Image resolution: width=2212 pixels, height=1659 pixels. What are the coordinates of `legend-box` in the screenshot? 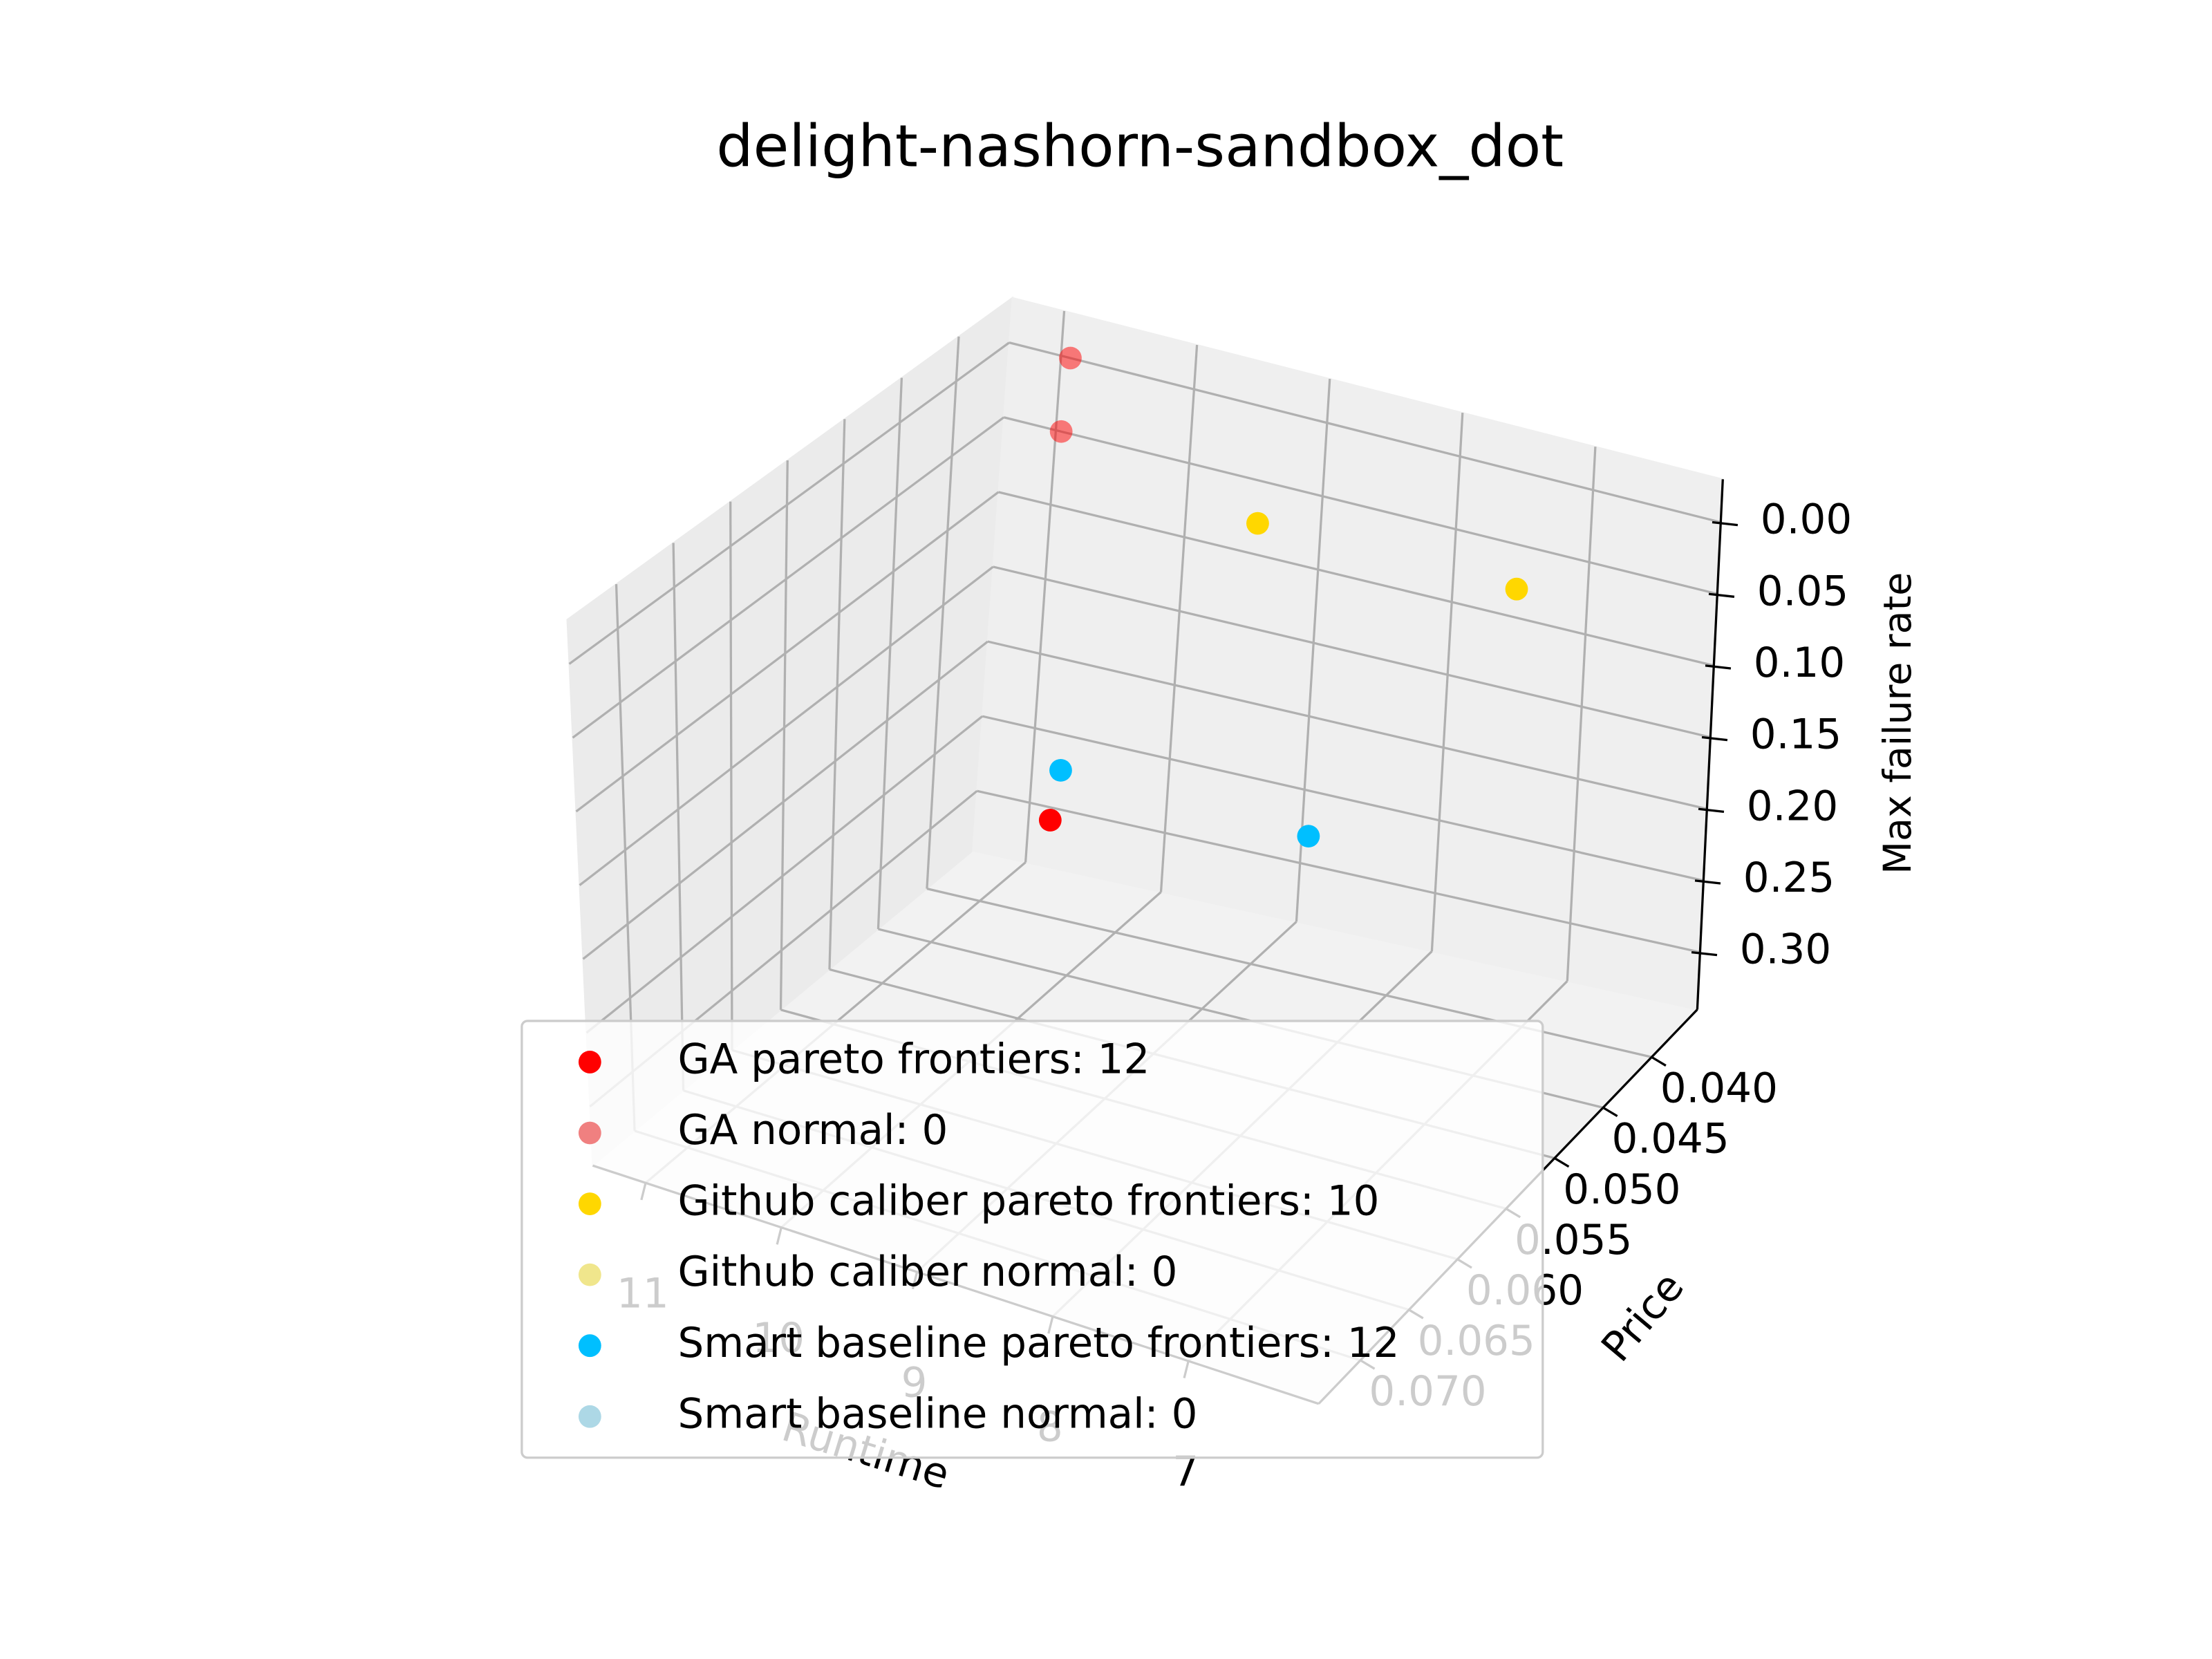 It's located at (1032, 1239).